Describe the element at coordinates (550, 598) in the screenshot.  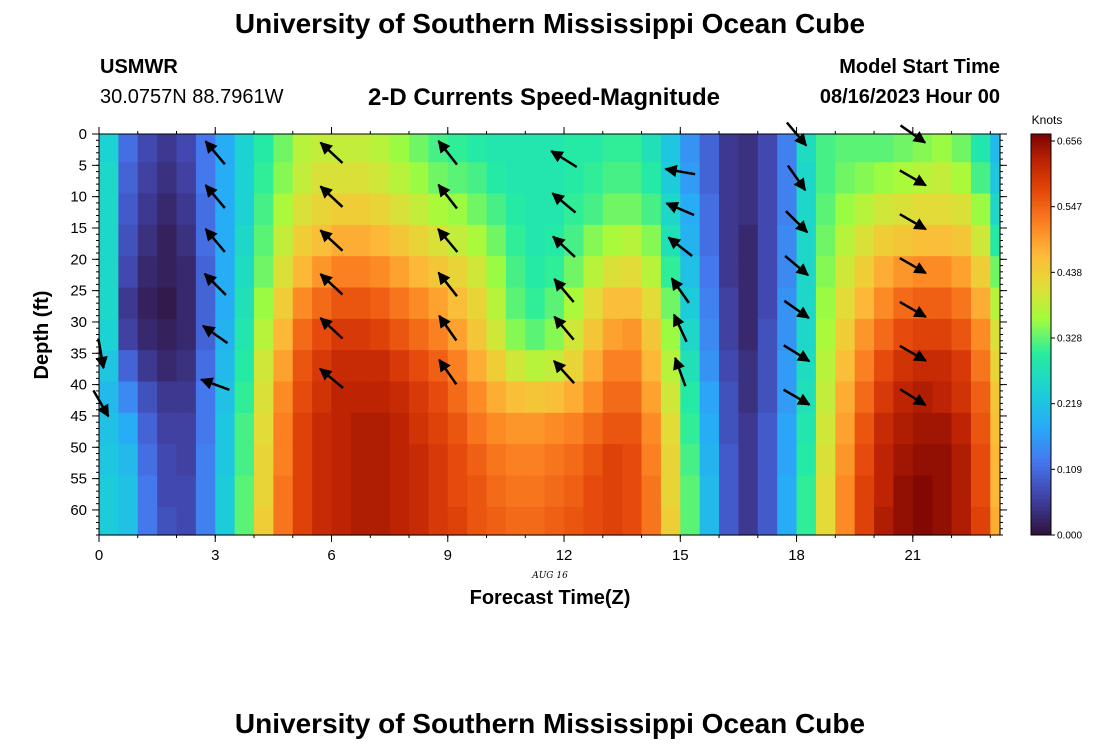
I see `x-axis-label: Forecast Time(Z)` at that location.